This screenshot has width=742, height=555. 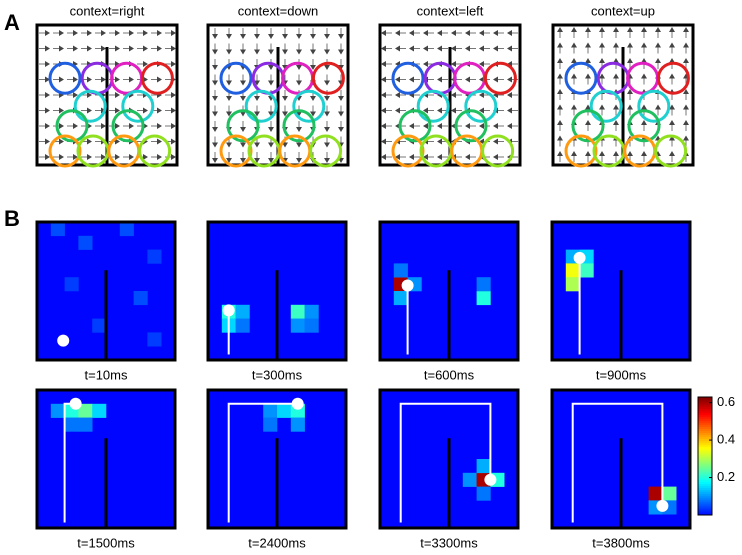 What do you see at coordinates (621, 374) in the screenshot?
I see `time-label: t=900ms` at bounding box center [621, 374].